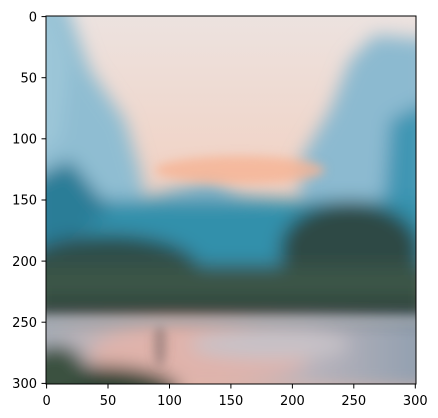 The height and width of the screenshot is (418, 438). What do you see at coordinates (28, 78) in the screenshot?
I see `y-tick-label: 50` at bounding box center [28, 78].